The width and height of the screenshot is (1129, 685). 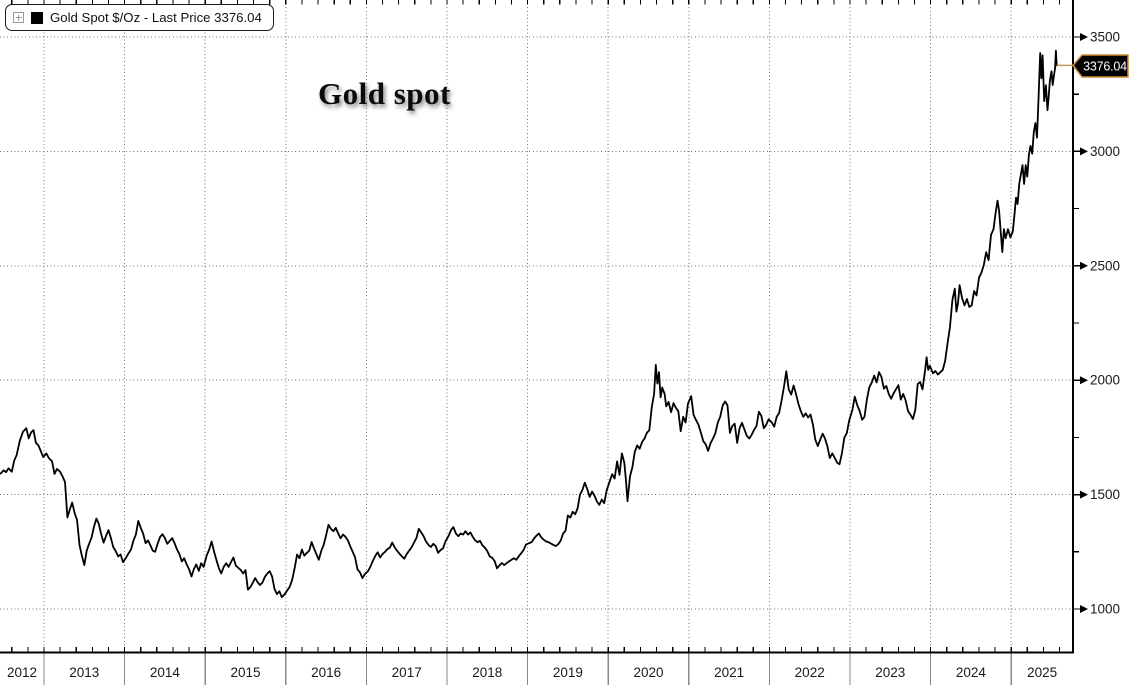 I want to click on x-axis-year-label: 2013, so click(x=84, y=672).